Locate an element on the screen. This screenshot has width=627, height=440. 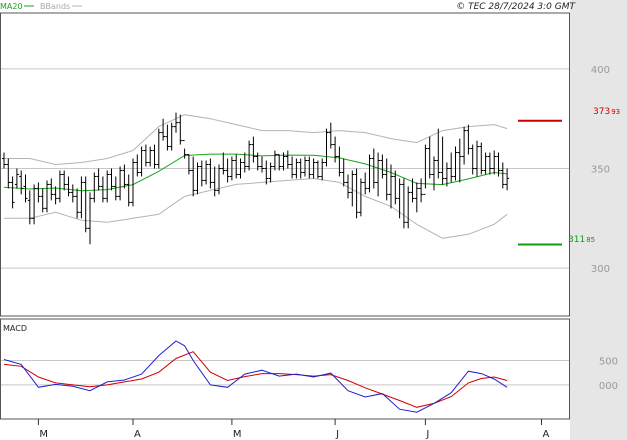
bbands-legend-label: BBands is located at coordinates (55, 6).